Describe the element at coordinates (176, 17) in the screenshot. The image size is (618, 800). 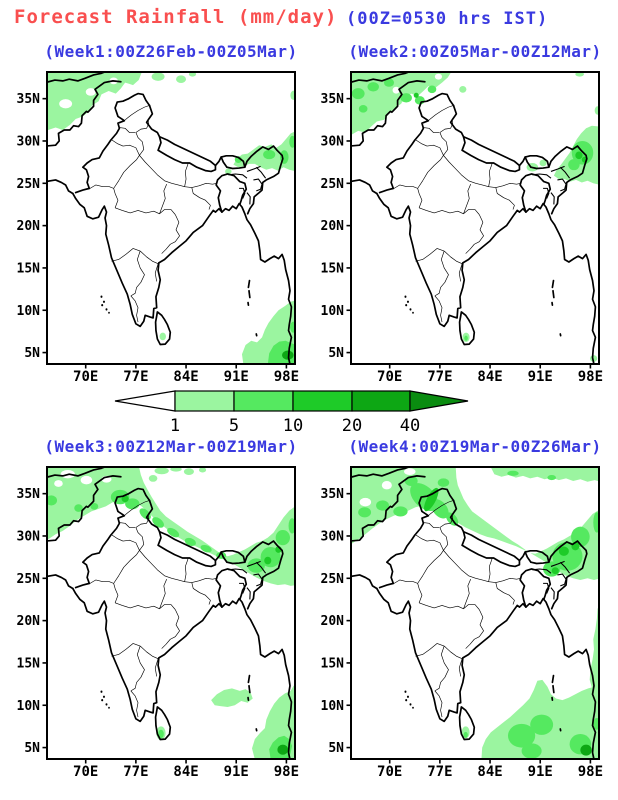
I see `page-title: Forecast Rainfall (mm/day)` at that location.